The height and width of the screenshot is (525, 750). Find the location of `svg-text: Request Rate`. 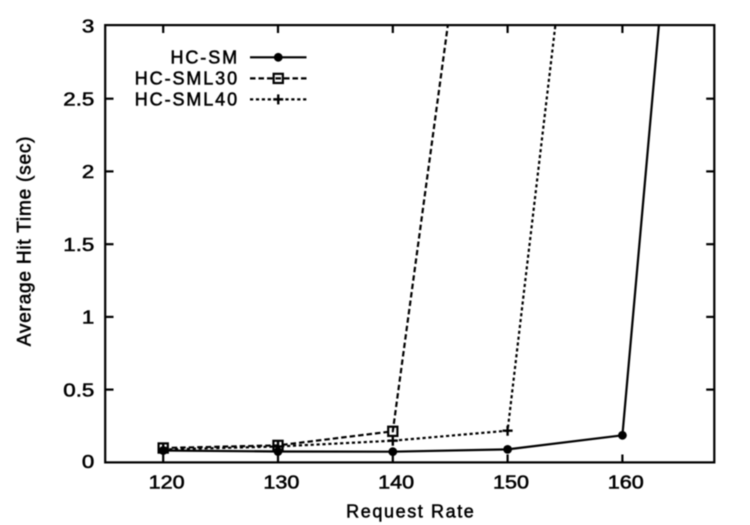

svg-text: Request Rate is located at coordinates (410, 512).